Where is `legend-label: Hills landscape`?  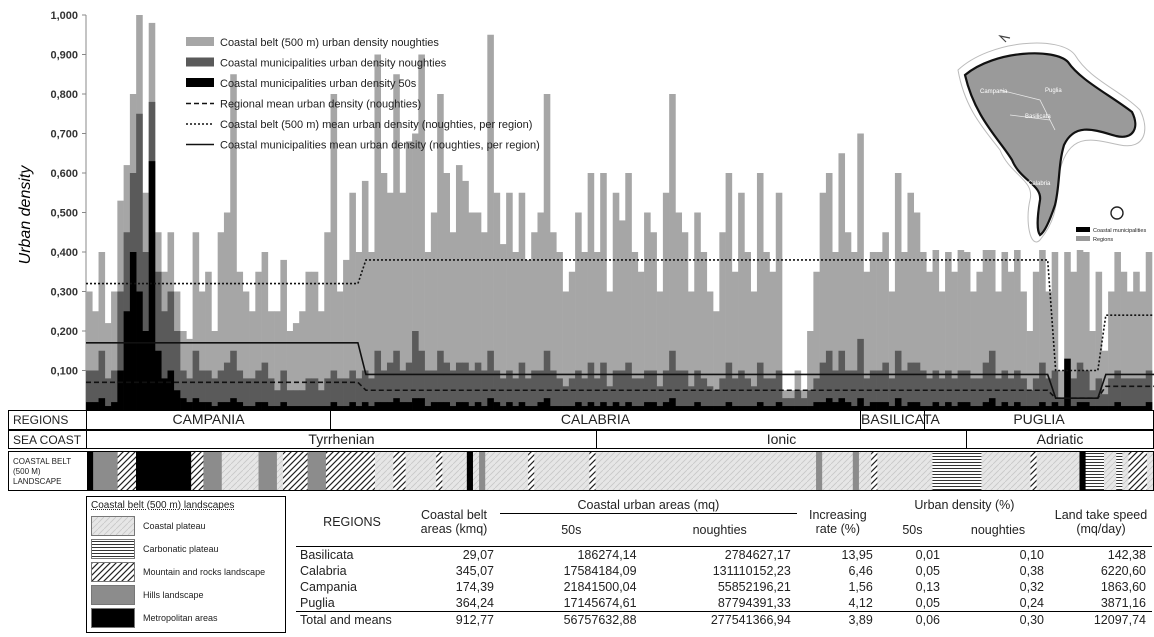 legend-label: Hills landscape is located at coordinates (173, 594).